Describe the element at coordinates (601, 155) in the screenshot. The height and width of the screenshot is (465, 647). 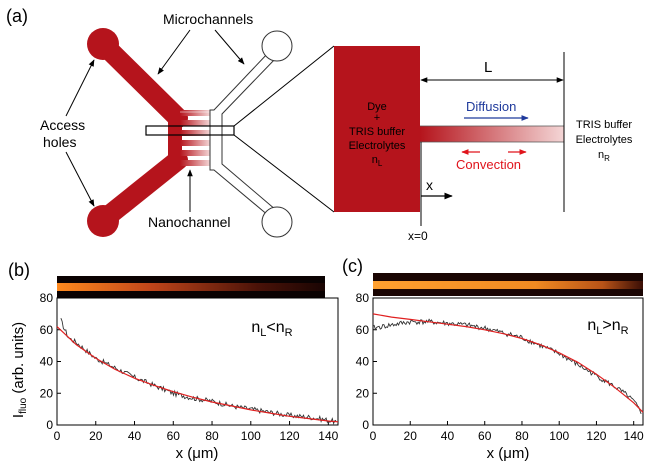
I see `reservoir-right-n: n` at that location.